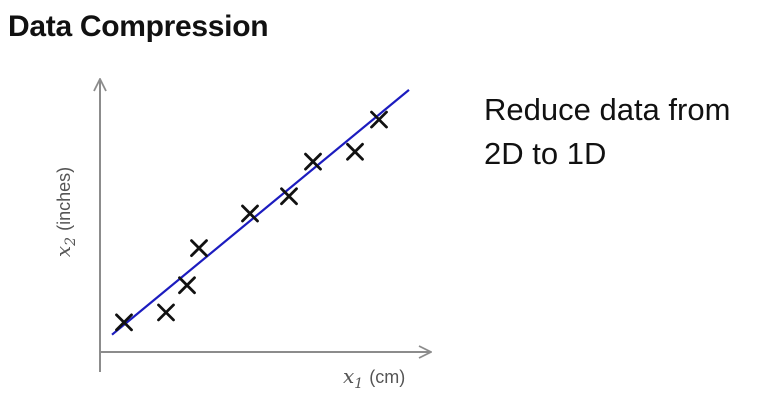 Image resolution: width=760 pixels, height=410 pixels. Describe the element at coordinates (65, 212) in the screenshot. I see `y-axis-label: x2(inches)` at that location.